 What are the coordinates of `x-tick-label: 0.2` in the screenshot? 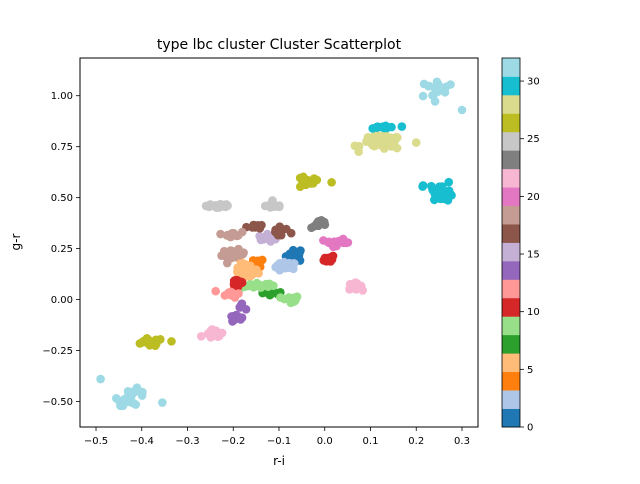 It's located at (416, 441).